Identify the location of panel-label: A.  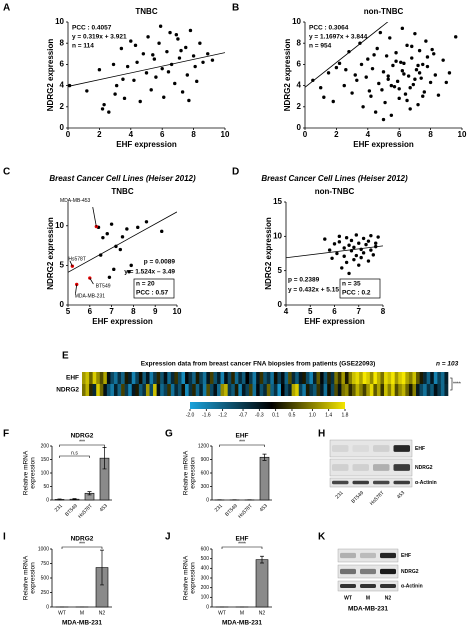
(6, 8).